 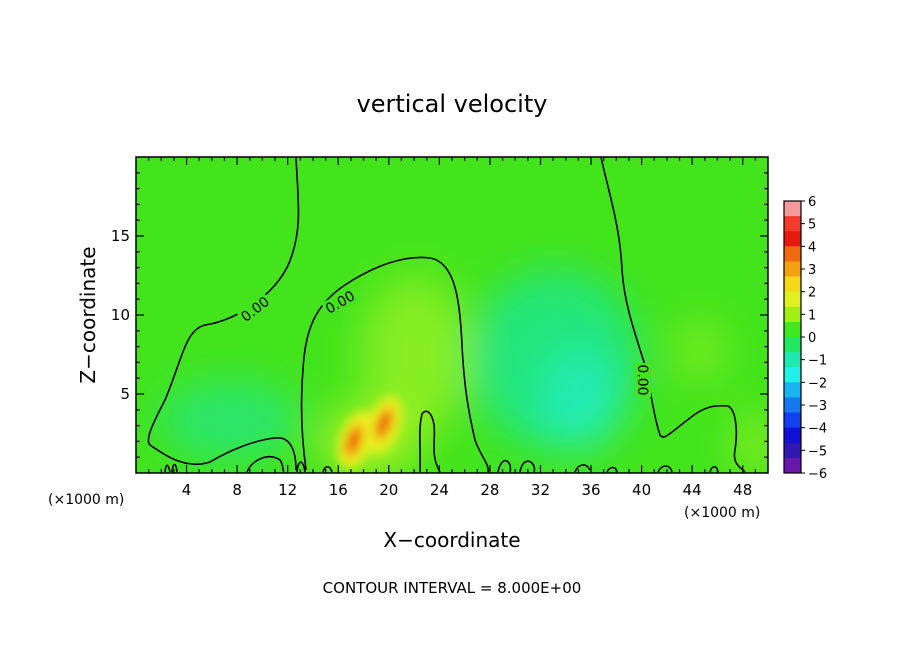 What do you see at coordinates (700, 350) in the screenshot?
I see `updraft-plume-right` at bounding box center [700, 350].